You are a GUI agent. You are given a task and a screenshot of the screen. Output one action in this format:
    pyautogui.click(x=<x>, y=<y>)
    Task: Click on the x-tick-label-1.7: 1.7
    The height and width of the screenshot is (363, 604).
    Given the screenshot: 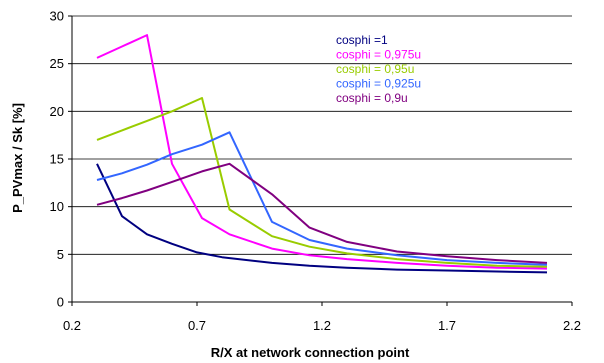 What is the action you would take?
    pyautogui.click(x=447, y=325)
    